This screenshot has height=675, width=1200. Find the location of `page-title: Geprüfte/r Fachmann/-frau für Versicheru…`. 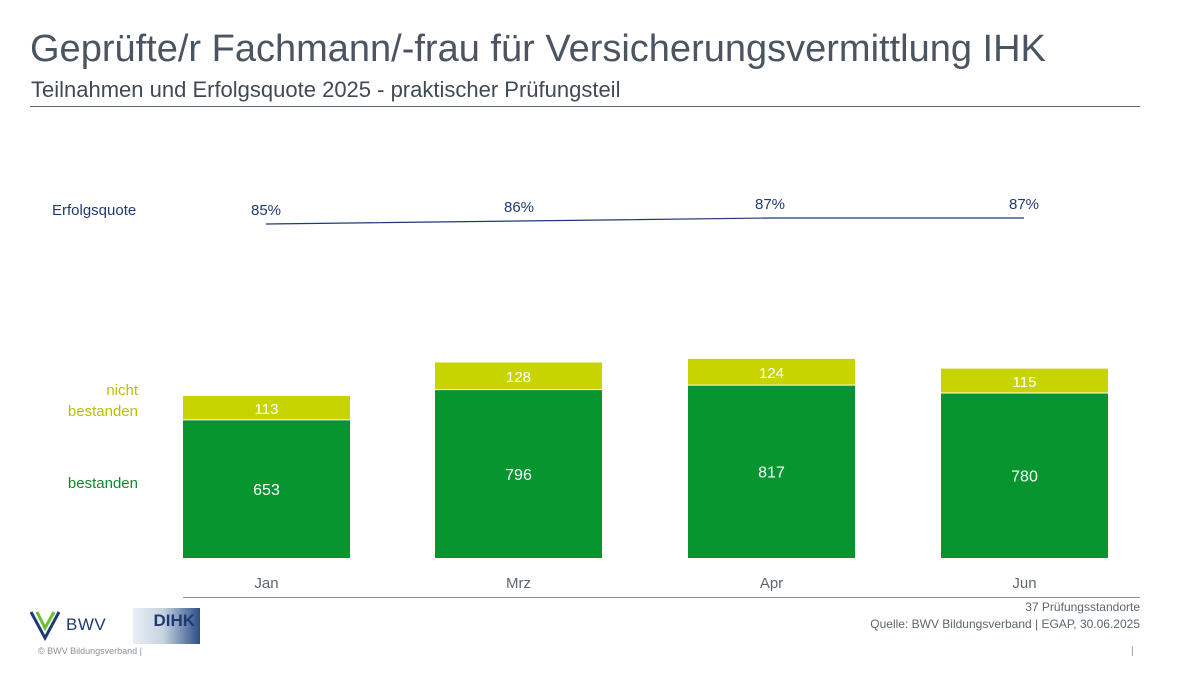

page-title: Geprüfte/r Fachmann/-frau für Versicheru… is located at coordinates (538, 49).